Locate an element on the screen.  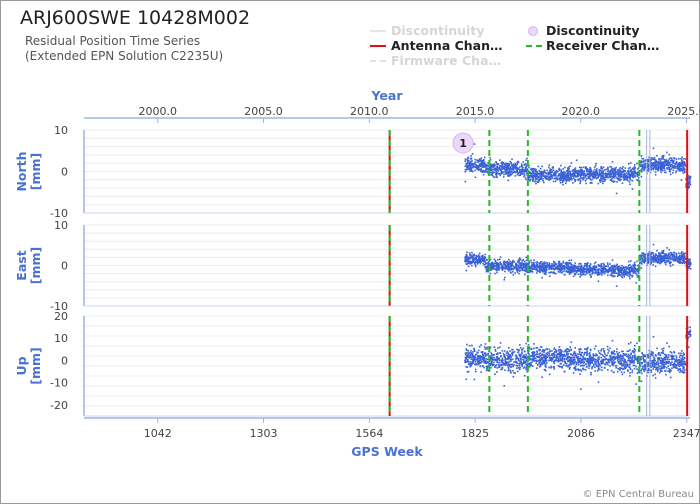
legend-item-discontinuity-circle: Discontinuity is located at coordinates (593, 30).